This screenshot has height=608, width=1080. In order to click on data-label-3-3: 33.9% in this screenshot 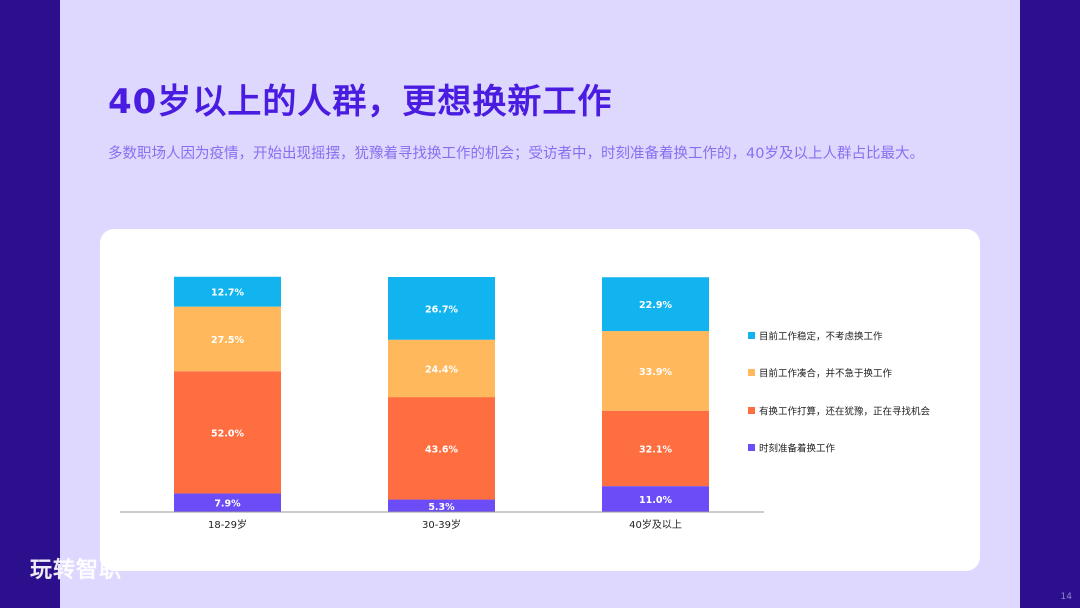, I will do `click(655, 372)`.